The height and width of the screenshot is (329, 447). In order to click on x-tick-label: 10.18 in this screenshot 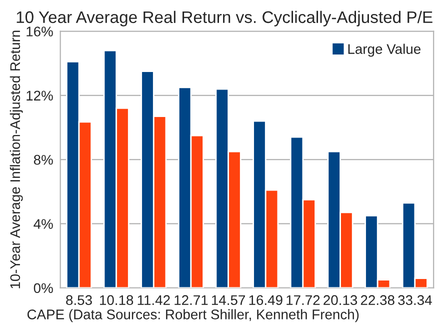, I will do `click(117, 300)`.